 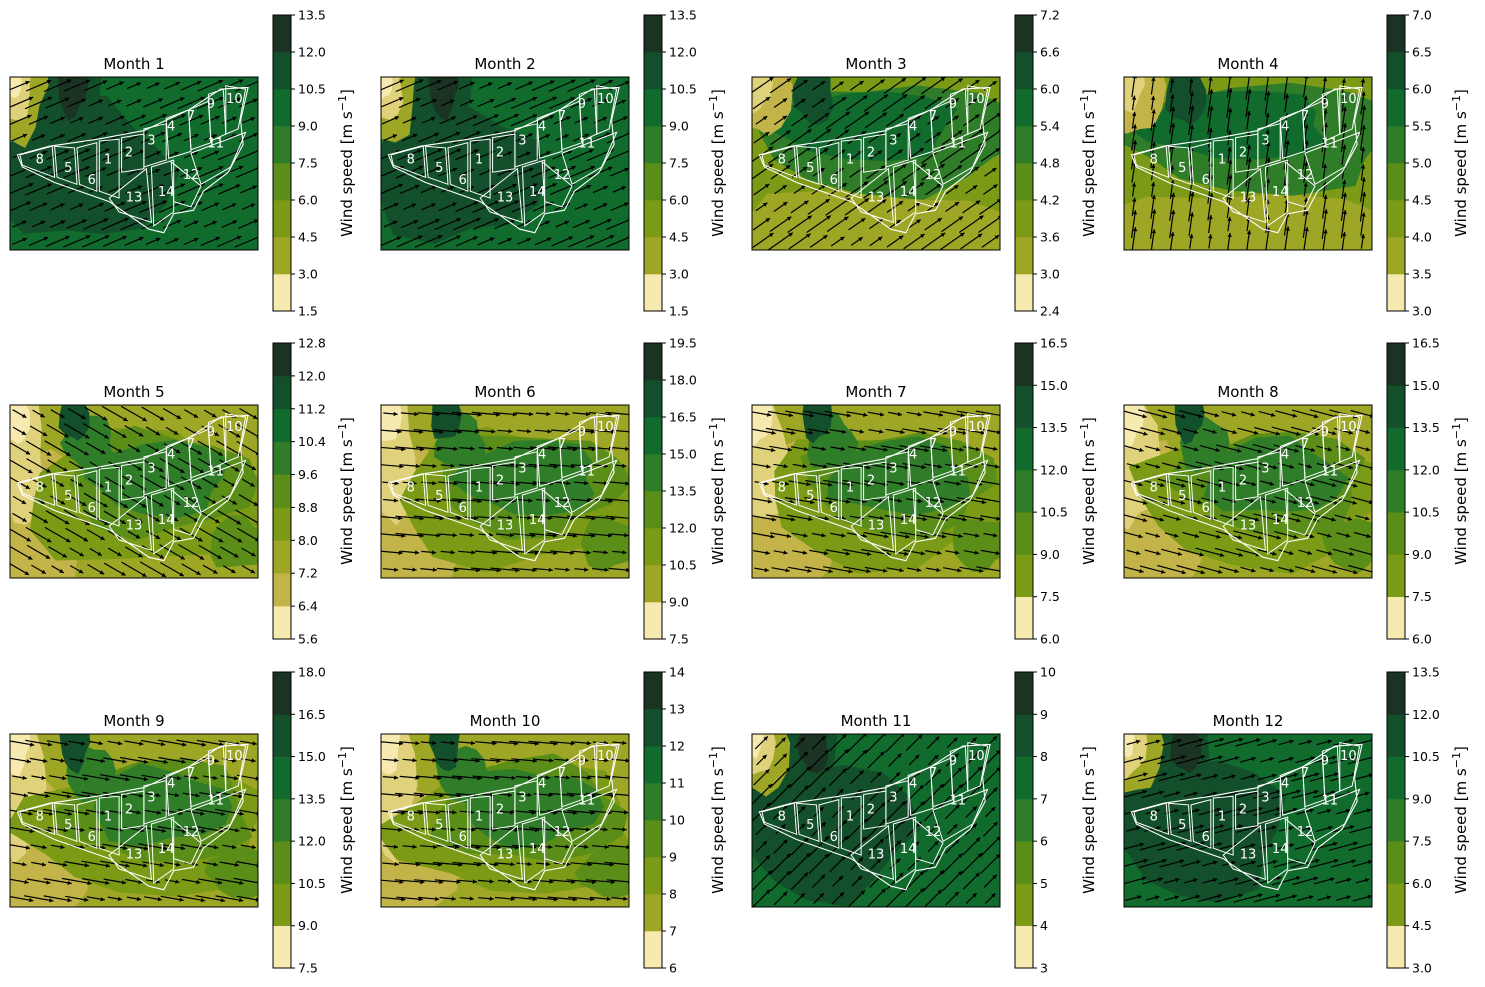 I want to click on colorbar-tick-label: 10.5, so click(x=312, y=89).